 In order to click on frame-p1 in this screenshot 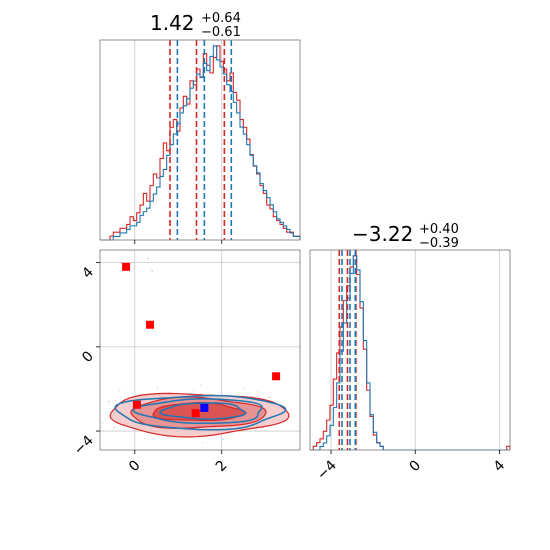, I will do `click(200, 140)`.